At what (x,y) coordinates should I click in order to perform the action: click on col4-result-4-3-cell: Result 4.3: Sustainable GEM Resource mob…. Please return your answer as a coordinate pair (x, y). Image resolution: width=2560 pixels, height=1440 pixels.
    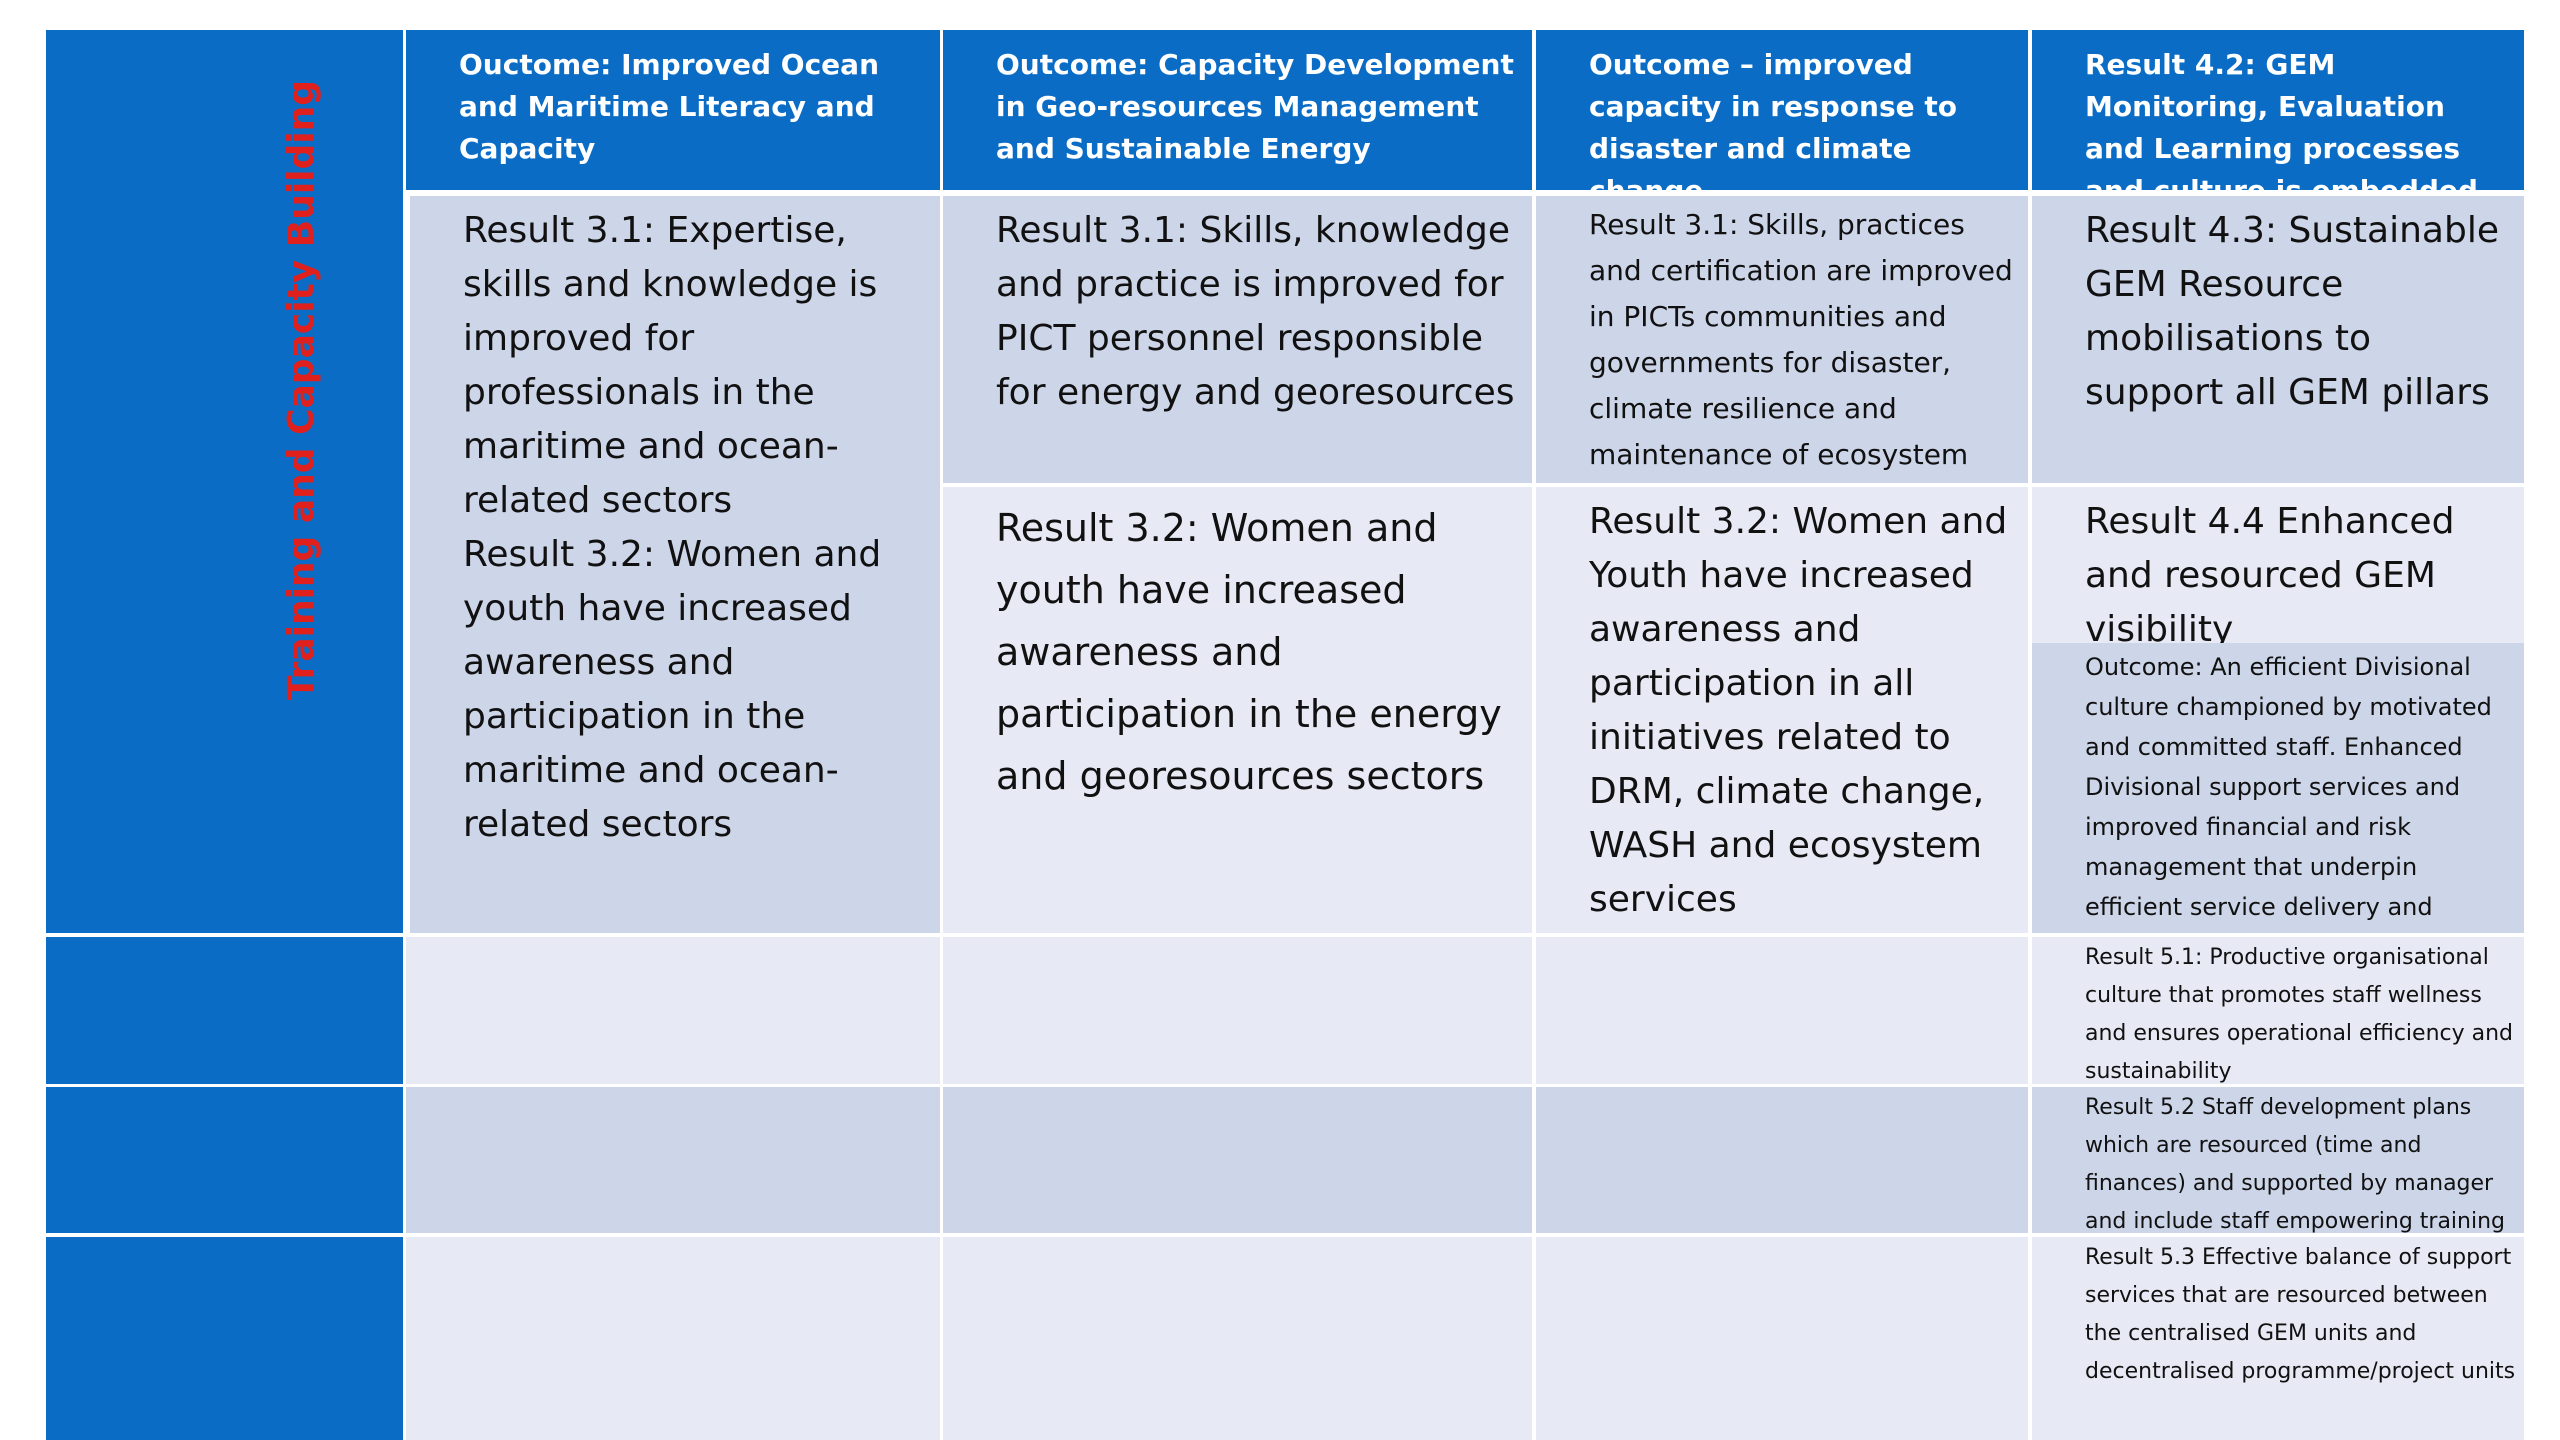
    Looking at the image, I should click on (2278, 339).